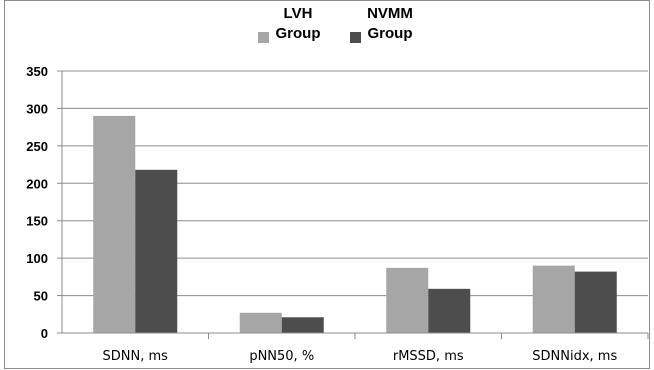 The width and height of the screenshot is (654, 370). What do you see at coordinates (553, 299) in the screenshot?
I see `bar-sdnnidx-lvh` at bounding box center [553, 299].